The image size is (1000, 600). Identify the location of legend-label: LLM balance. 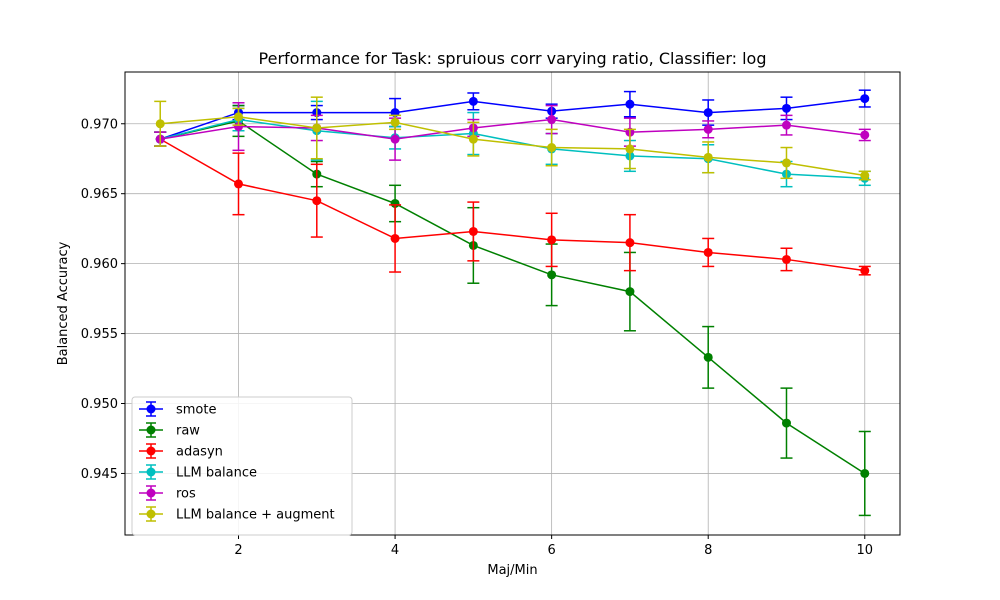
(216, 473).